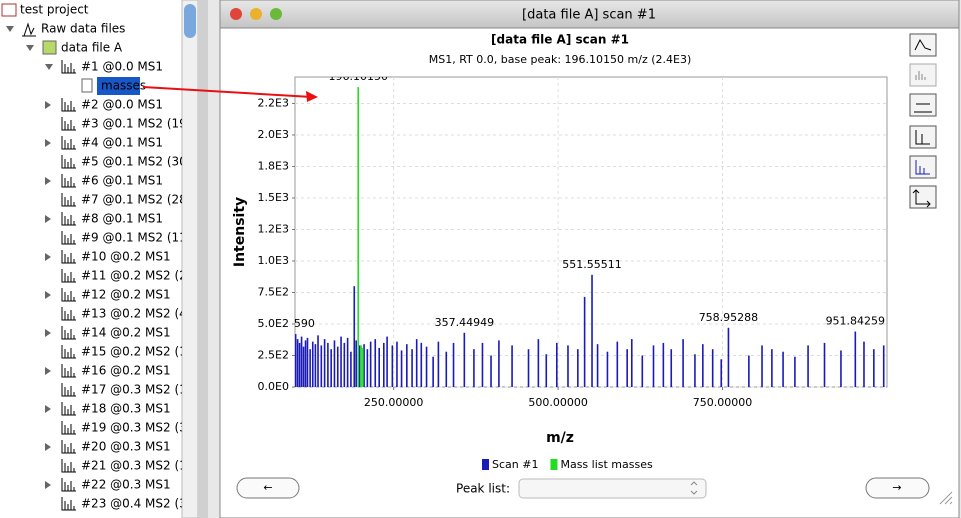 This screenshot has width=961, height=518. What do you see at coordinates (126, 371) in the screenshot?
I see `tree-node: #16 @0.2 MS1` at bounding box center [126, 371].